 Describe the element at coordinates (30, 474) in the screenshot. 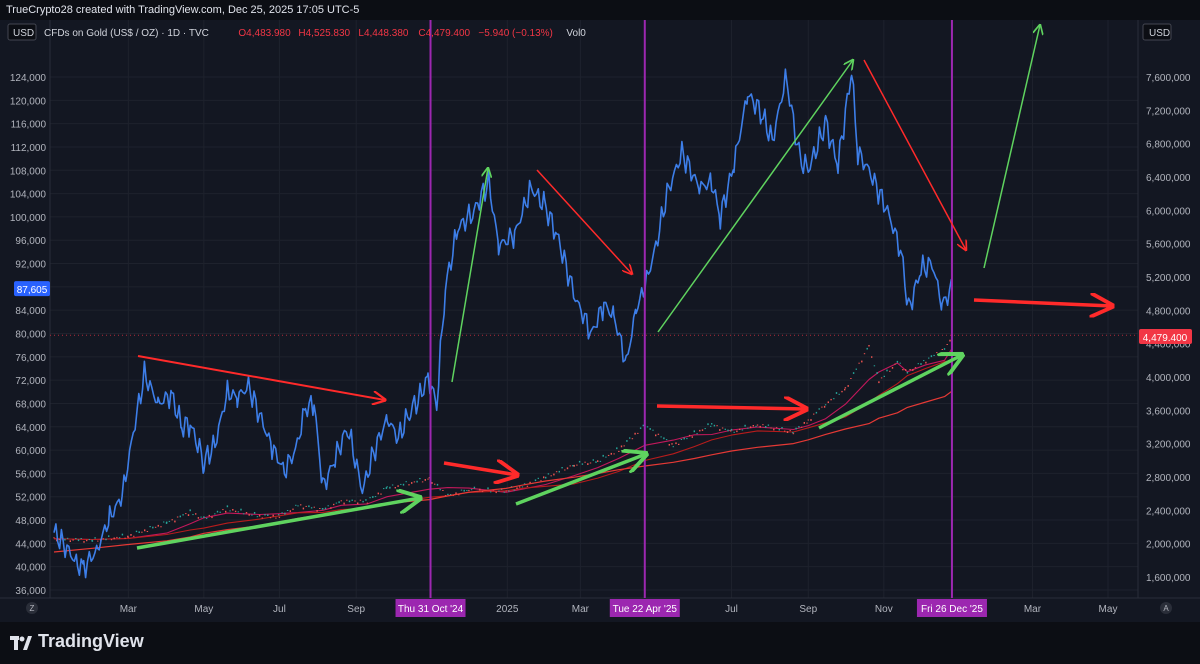

I see `left-axis-tick: 56,000` at that location.